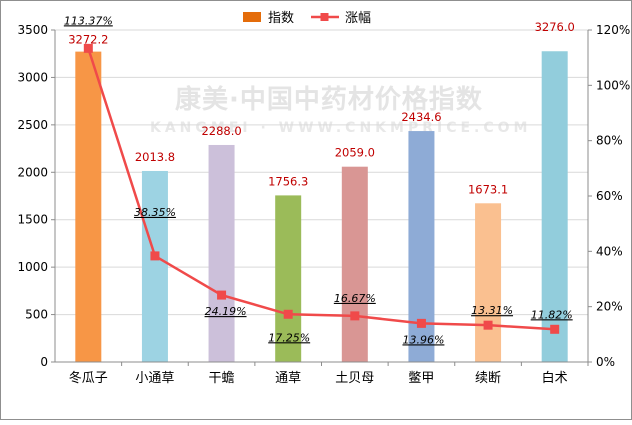  Describe the element at coordinates (358, 18) in the screenshot. I see `legend-label-line: 涨幅` at that location.